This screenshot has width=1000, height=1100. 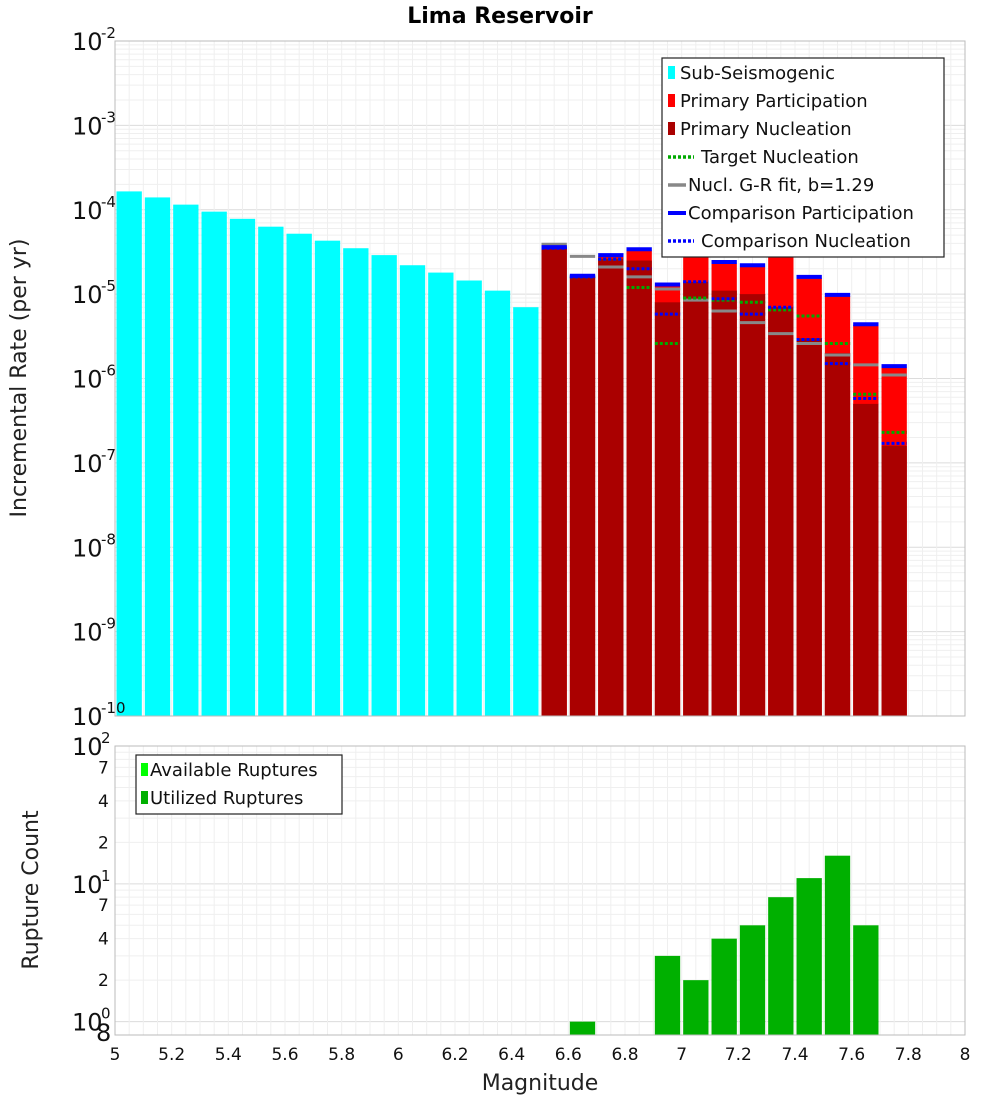 What do you see at coordinates (511, 1055) in the screenshot?
I see `x-tick-label: 6.4` at bounding box center [511, 1055].